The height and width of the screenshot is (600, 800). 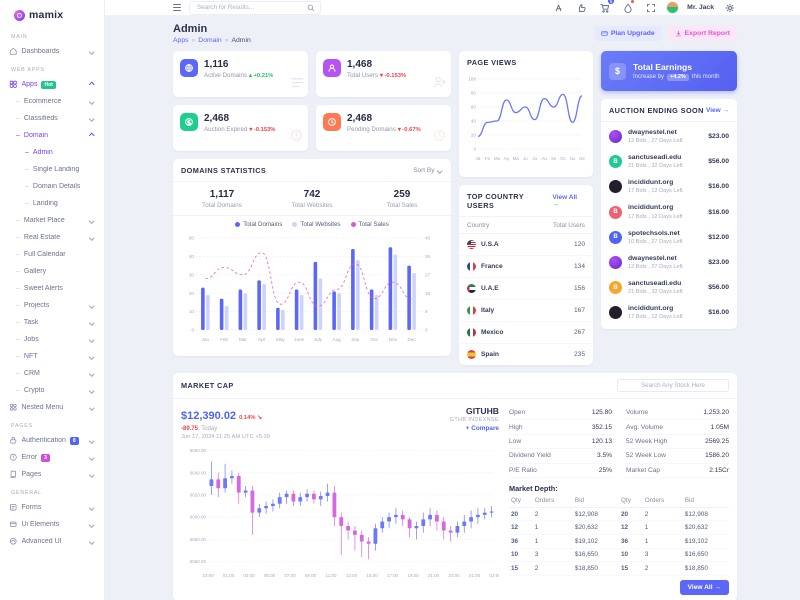 I want to click on breadcrumb-item: Apps, so click(x=181, y=40).